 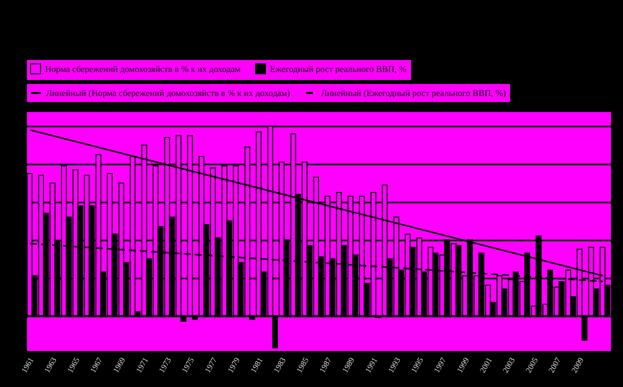 I want to click on legend-label: Ежегодный рост реального ВВП, %, so click(x=339, y=69).